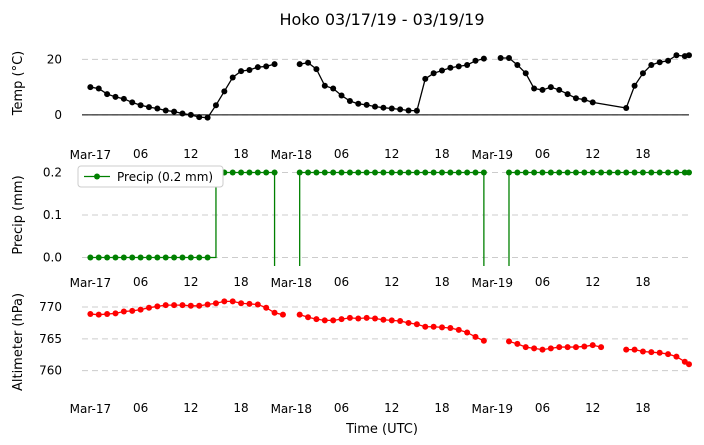 The width and height of the screenshot is (704, 445). Describe the element at coordinates (140, 154) in the screenshot. I see `temperature-xtick-label: 06` at that location.